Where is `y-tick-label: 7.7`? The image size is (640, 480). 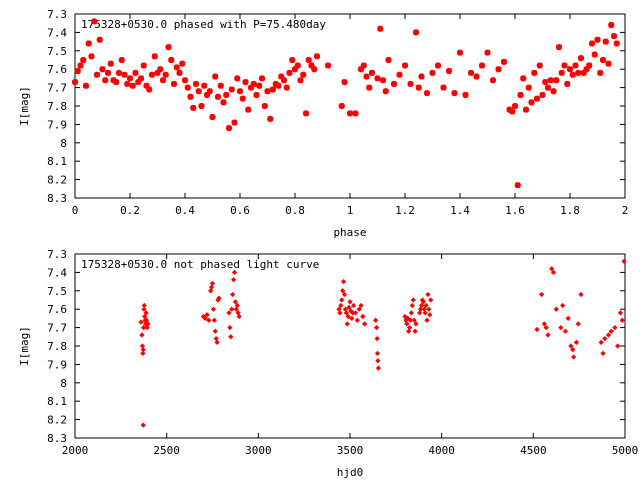 y-tick-label: 7.7 is located at coordinates (57, 88).